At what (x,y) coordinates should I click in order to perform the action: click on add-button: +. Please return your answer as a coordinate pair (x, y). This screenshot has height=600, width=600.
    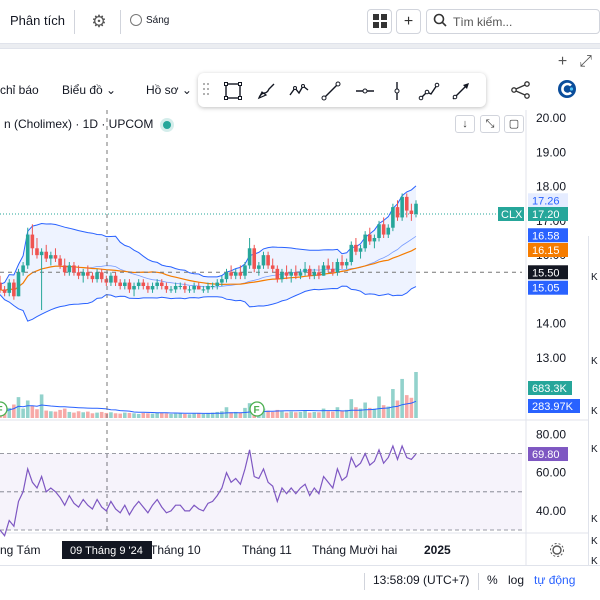
    Looking at the image, I should click on (408, 21).